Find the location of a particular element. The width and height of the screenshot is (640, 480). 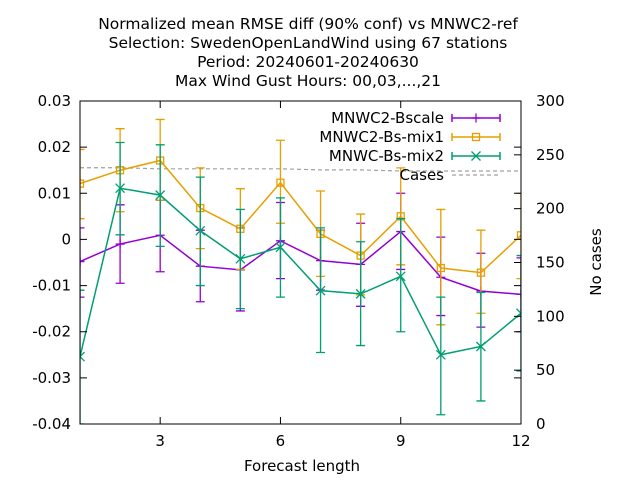

series-line is located at coordinates (300, 263).